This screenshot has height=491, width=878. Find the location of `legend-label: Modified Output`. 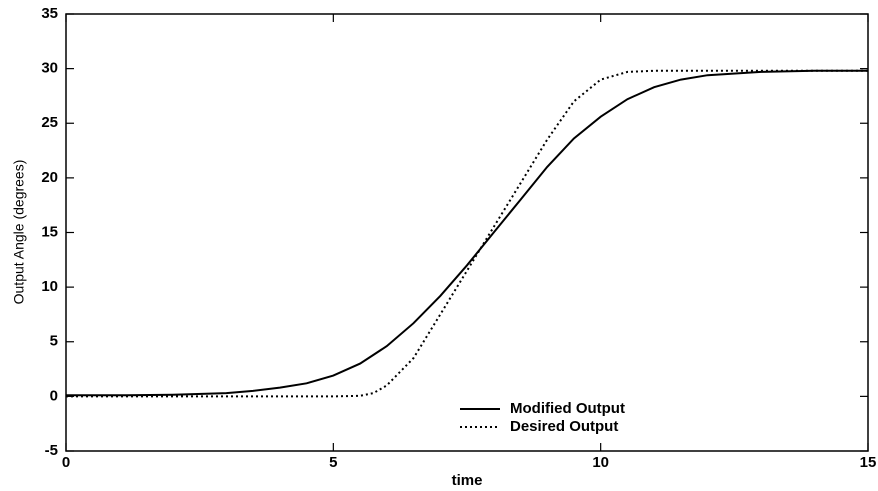

legend-label: Modified Output is located at coordinates (567, 408).